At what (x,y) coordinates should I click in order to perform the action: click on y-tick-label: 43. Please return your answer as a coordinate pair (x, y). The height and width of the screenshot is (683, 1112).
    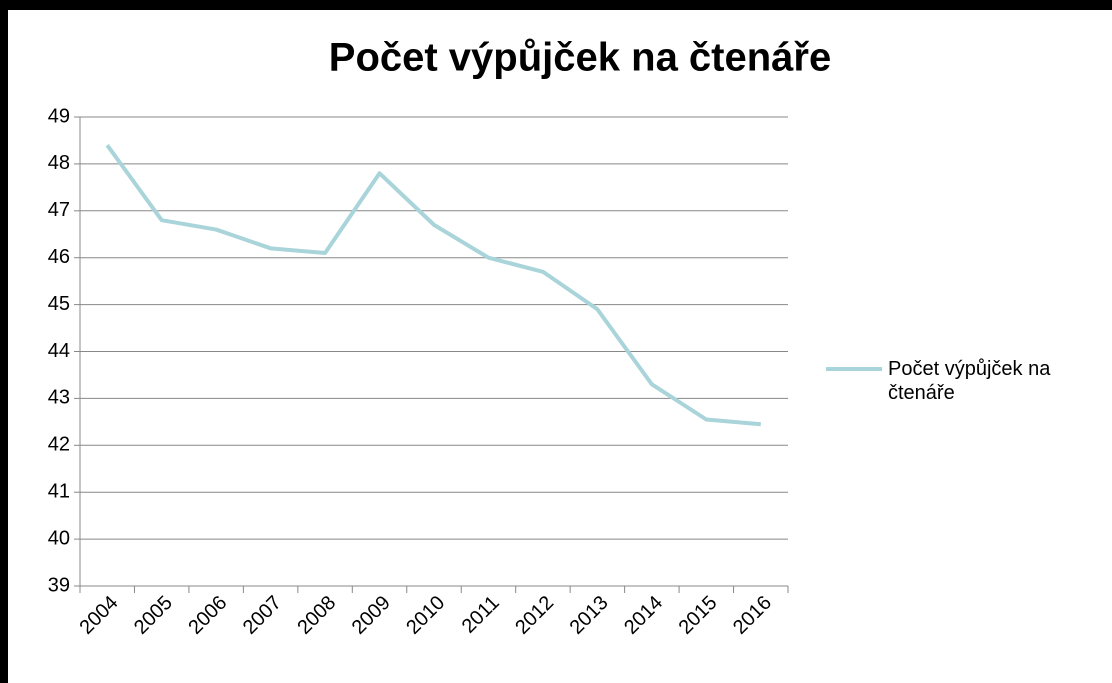
    Looking at the image, I should click on (59, 398).